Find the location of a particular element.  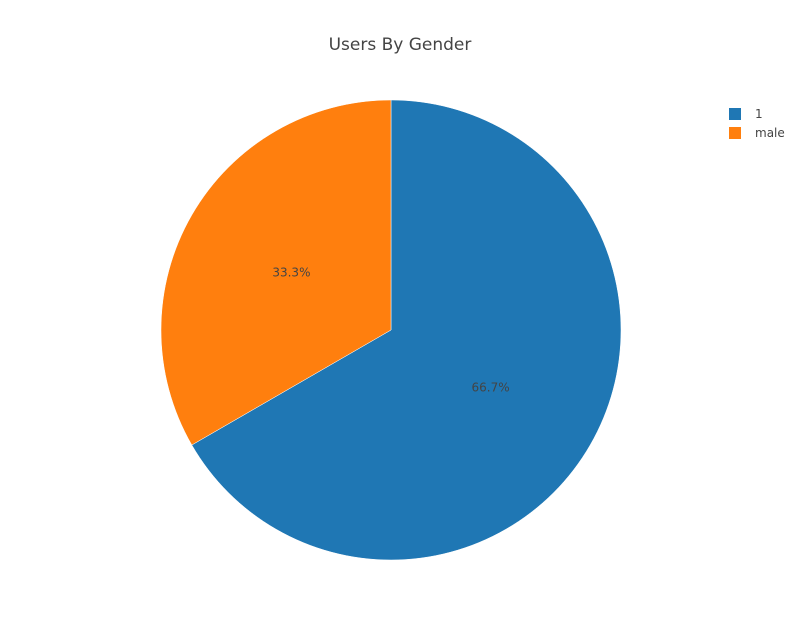

legend-item-1: 1 is located at coordinates (746, 114).